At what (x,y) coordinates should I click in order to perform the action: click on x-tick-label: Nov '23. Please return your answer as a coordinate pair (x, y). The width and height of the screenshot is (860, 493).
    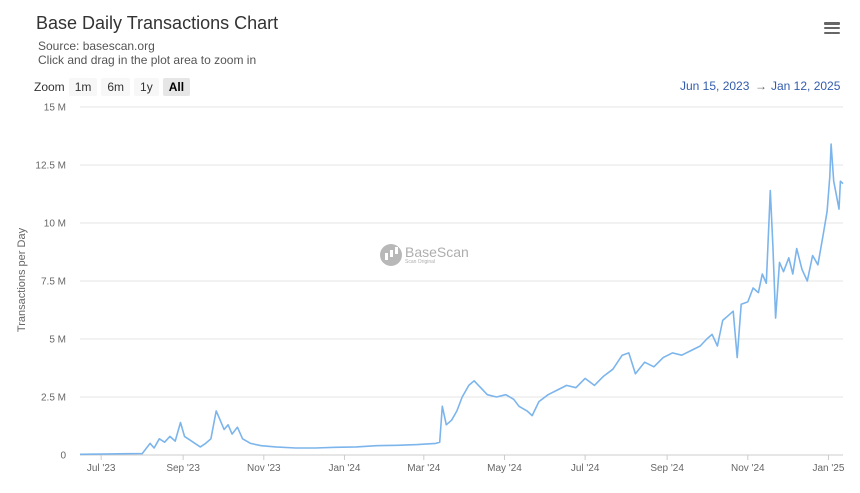
    Looking at the image, I should click on (264, 468).